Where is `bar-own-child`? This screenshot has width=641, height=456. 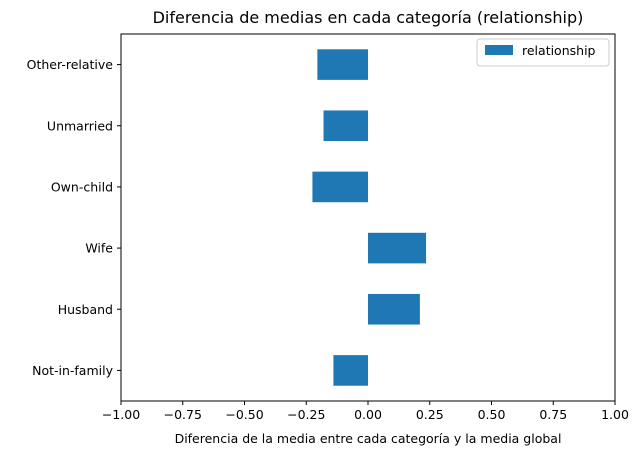 bar-own-child is located at coordinates (340, 187).